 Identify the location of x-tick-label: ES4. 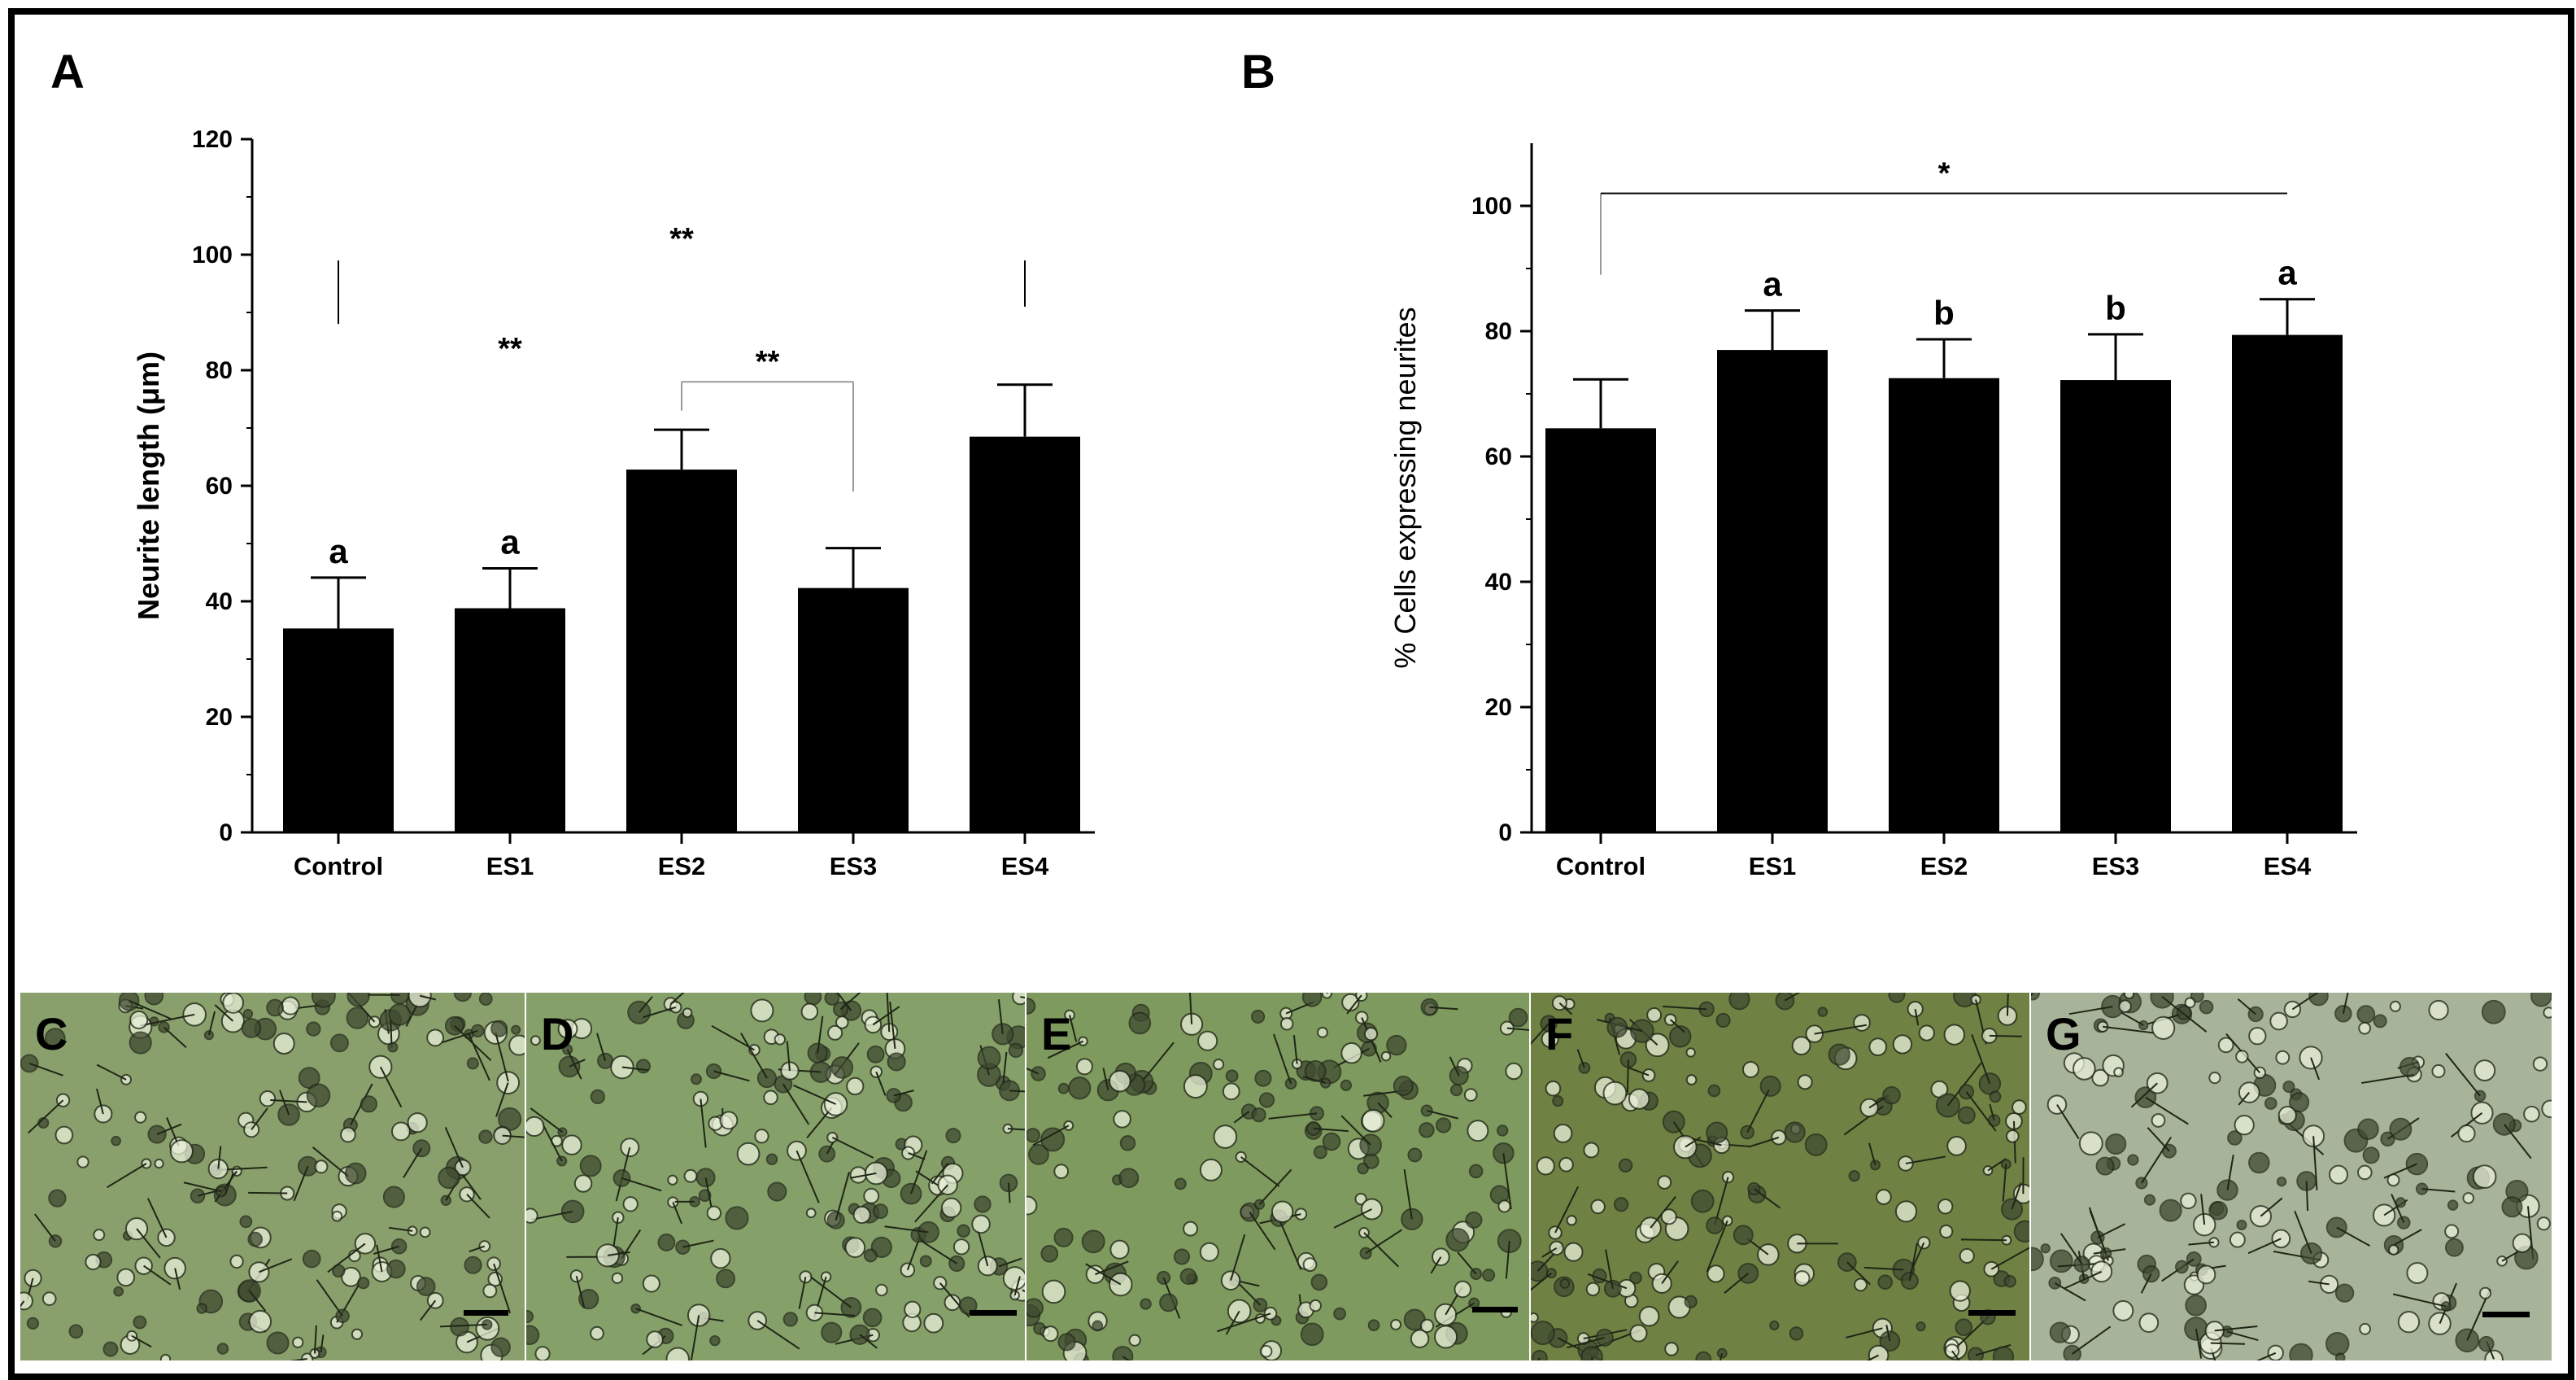
(1025, 866).